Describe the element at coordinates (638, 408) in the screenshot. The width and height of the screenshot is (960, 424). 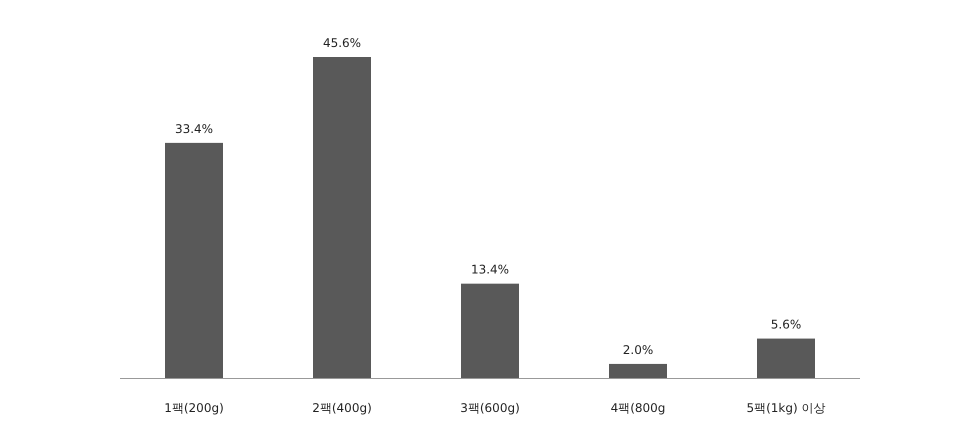
I see `x-tick-label: 4팩(800g` at that location.